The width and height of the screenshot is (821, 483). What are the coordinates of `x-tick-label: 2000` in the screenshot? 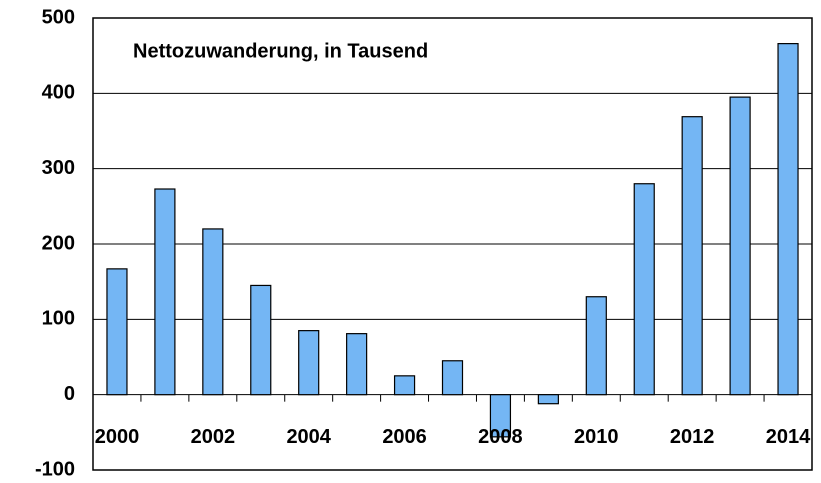 It's located at (117, 437).